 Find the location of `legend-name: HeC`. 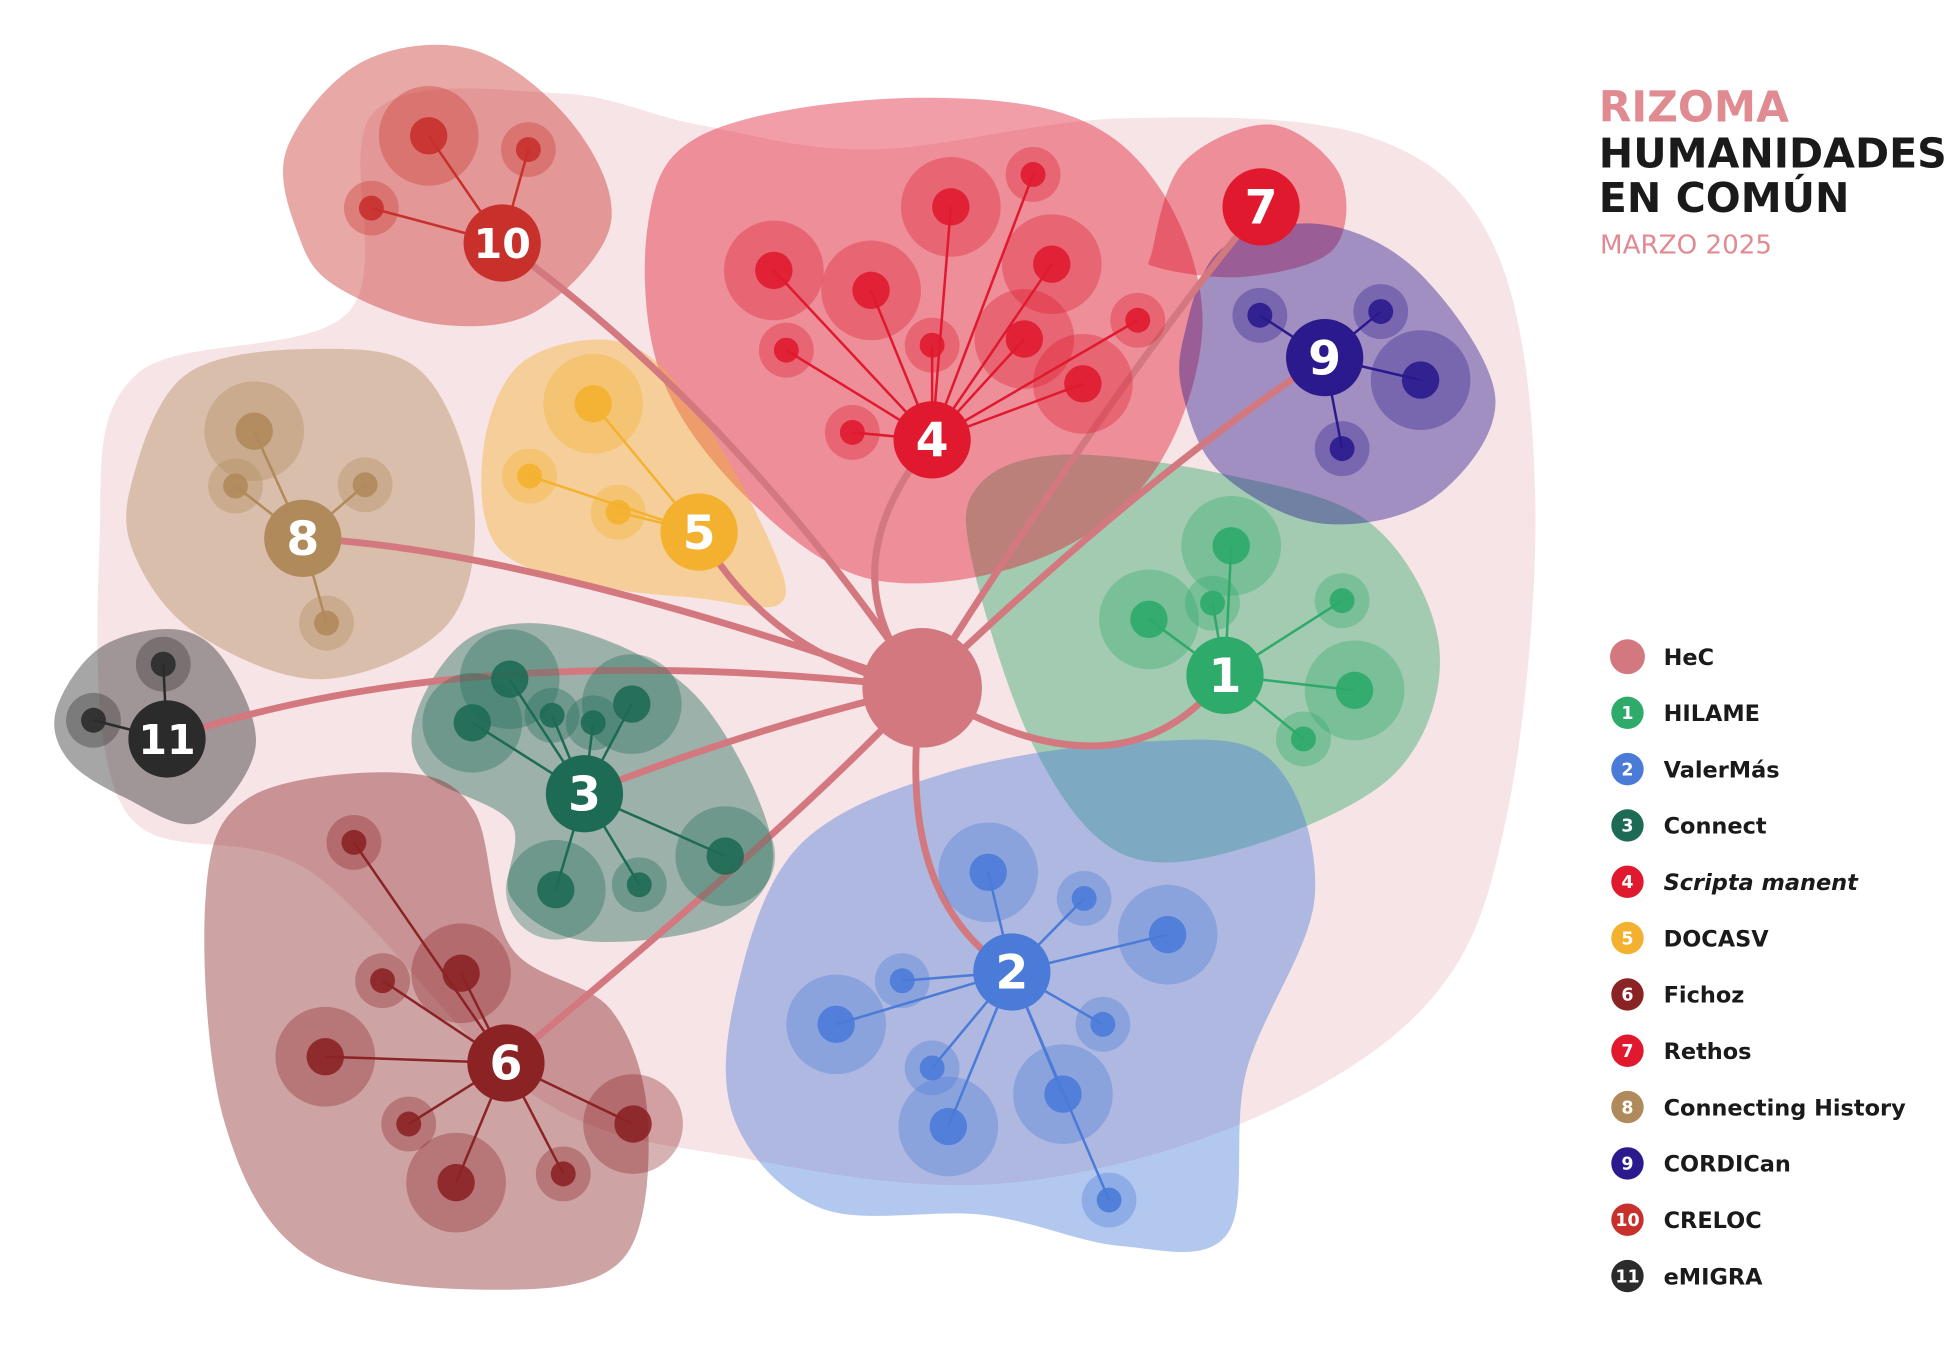

legend-name: HeC is located at coordinates (1689, 658).